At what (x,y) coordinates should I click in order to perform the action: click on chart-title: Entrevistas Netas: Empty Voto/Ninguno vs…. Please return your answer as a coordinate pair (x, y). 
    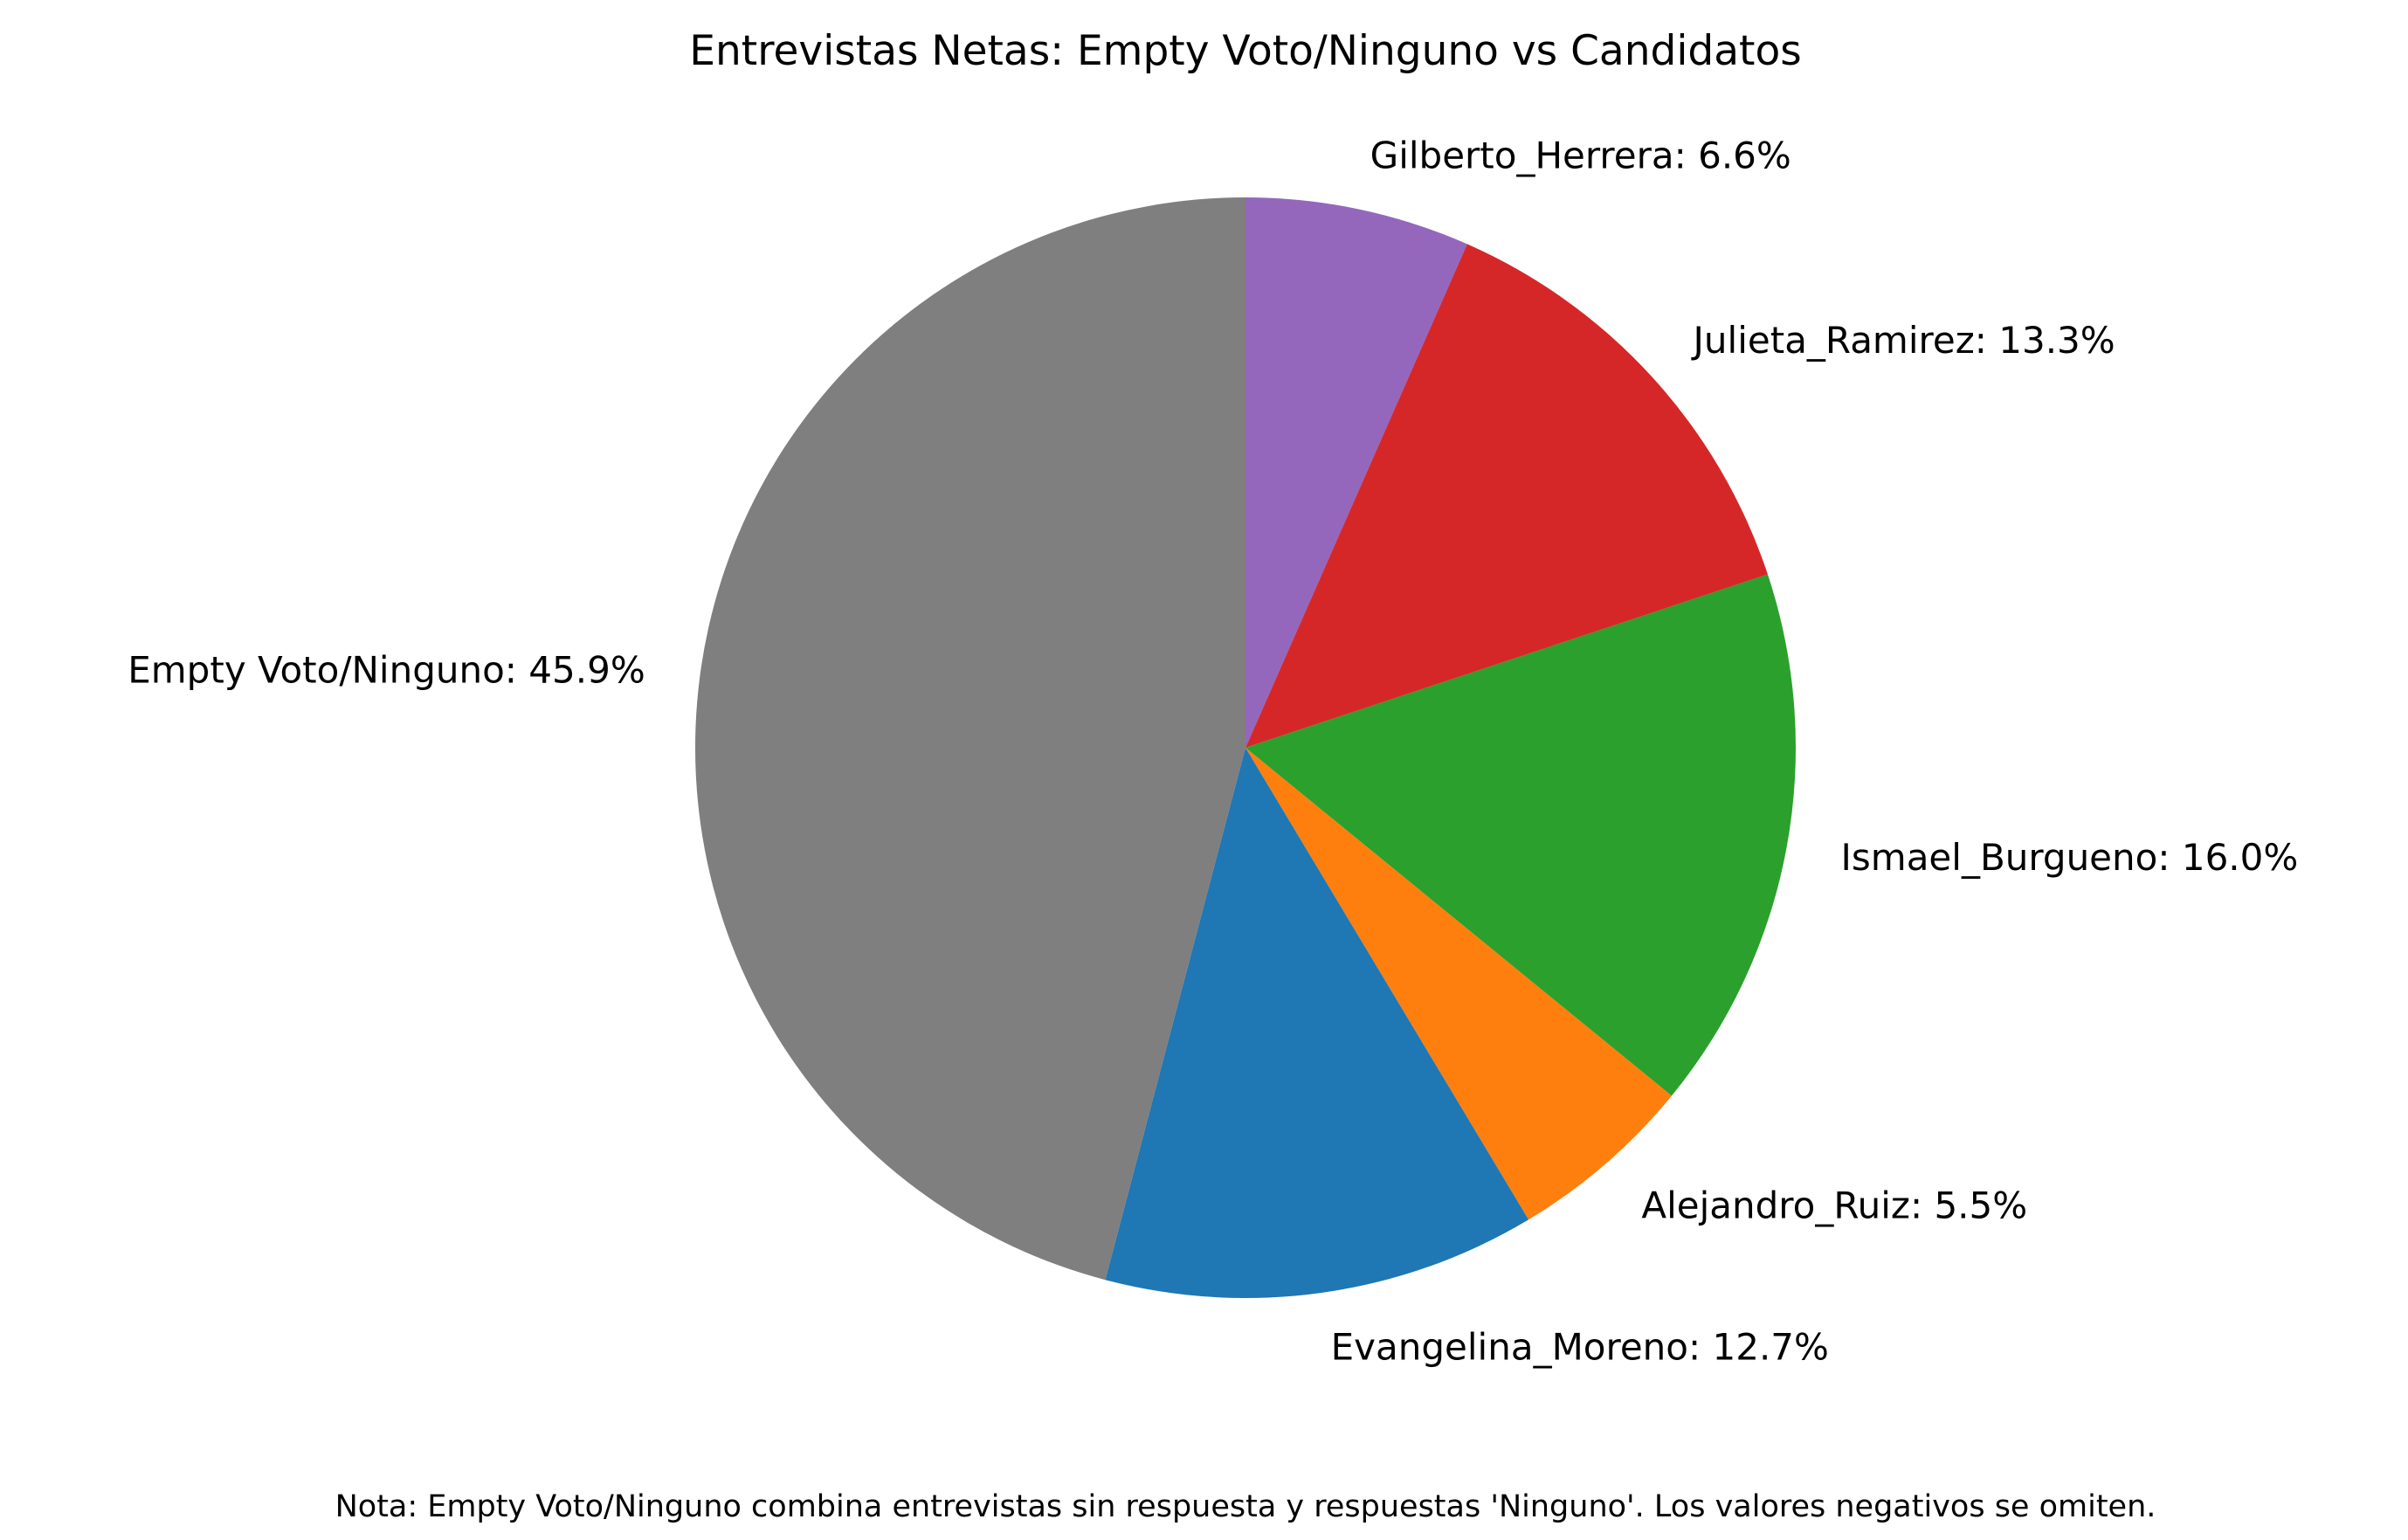
    Looking at the image, I should click on (1245, 51).